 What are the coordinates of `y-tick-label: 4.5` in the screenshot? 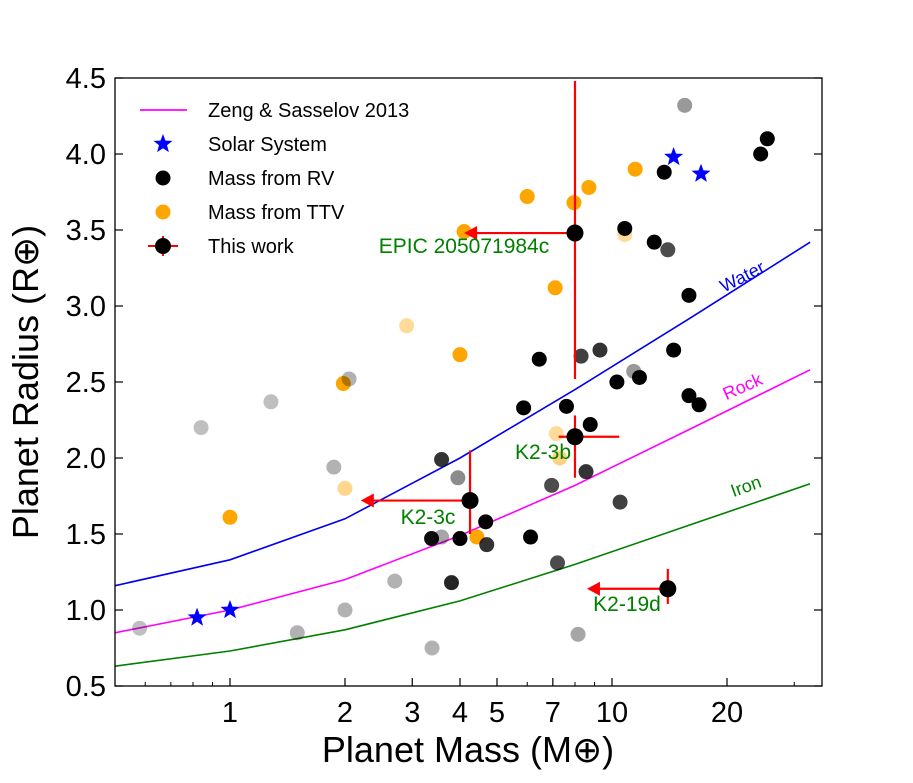 It's located at (86, 79).